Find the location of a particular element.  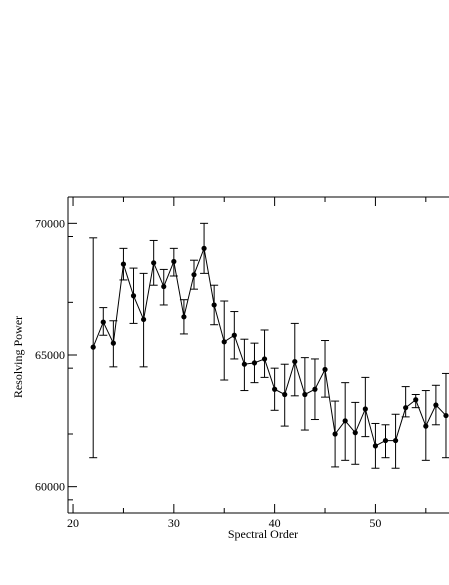

y-axis-label: Resolving Power is located at coordinates (18, 357).